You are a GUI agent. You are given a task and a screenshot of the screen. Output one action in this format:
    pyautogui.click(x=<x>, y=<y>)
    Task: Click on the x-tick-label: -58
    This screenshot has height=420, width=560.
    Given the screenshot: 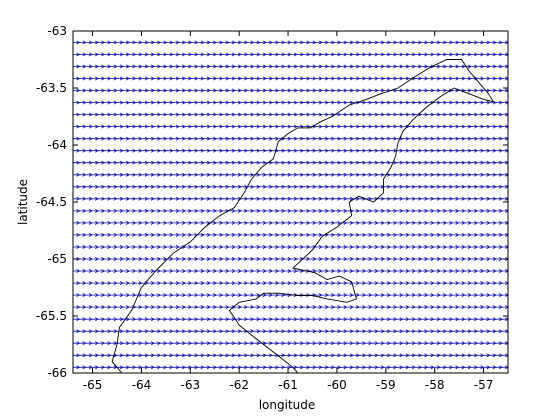 What is the action you would take?
    pyautogui.click(x=435, y=385)
    